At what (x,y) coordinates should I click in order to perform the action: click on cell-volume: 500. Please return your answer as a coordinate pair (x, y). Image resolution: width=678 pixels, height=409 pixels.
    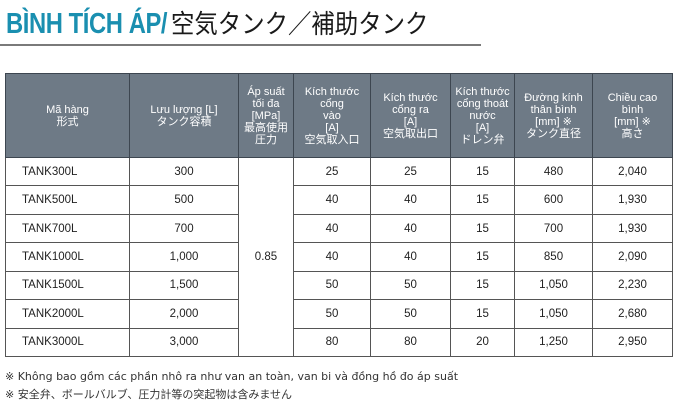
    Looking at the image, I should click on (184, 200).